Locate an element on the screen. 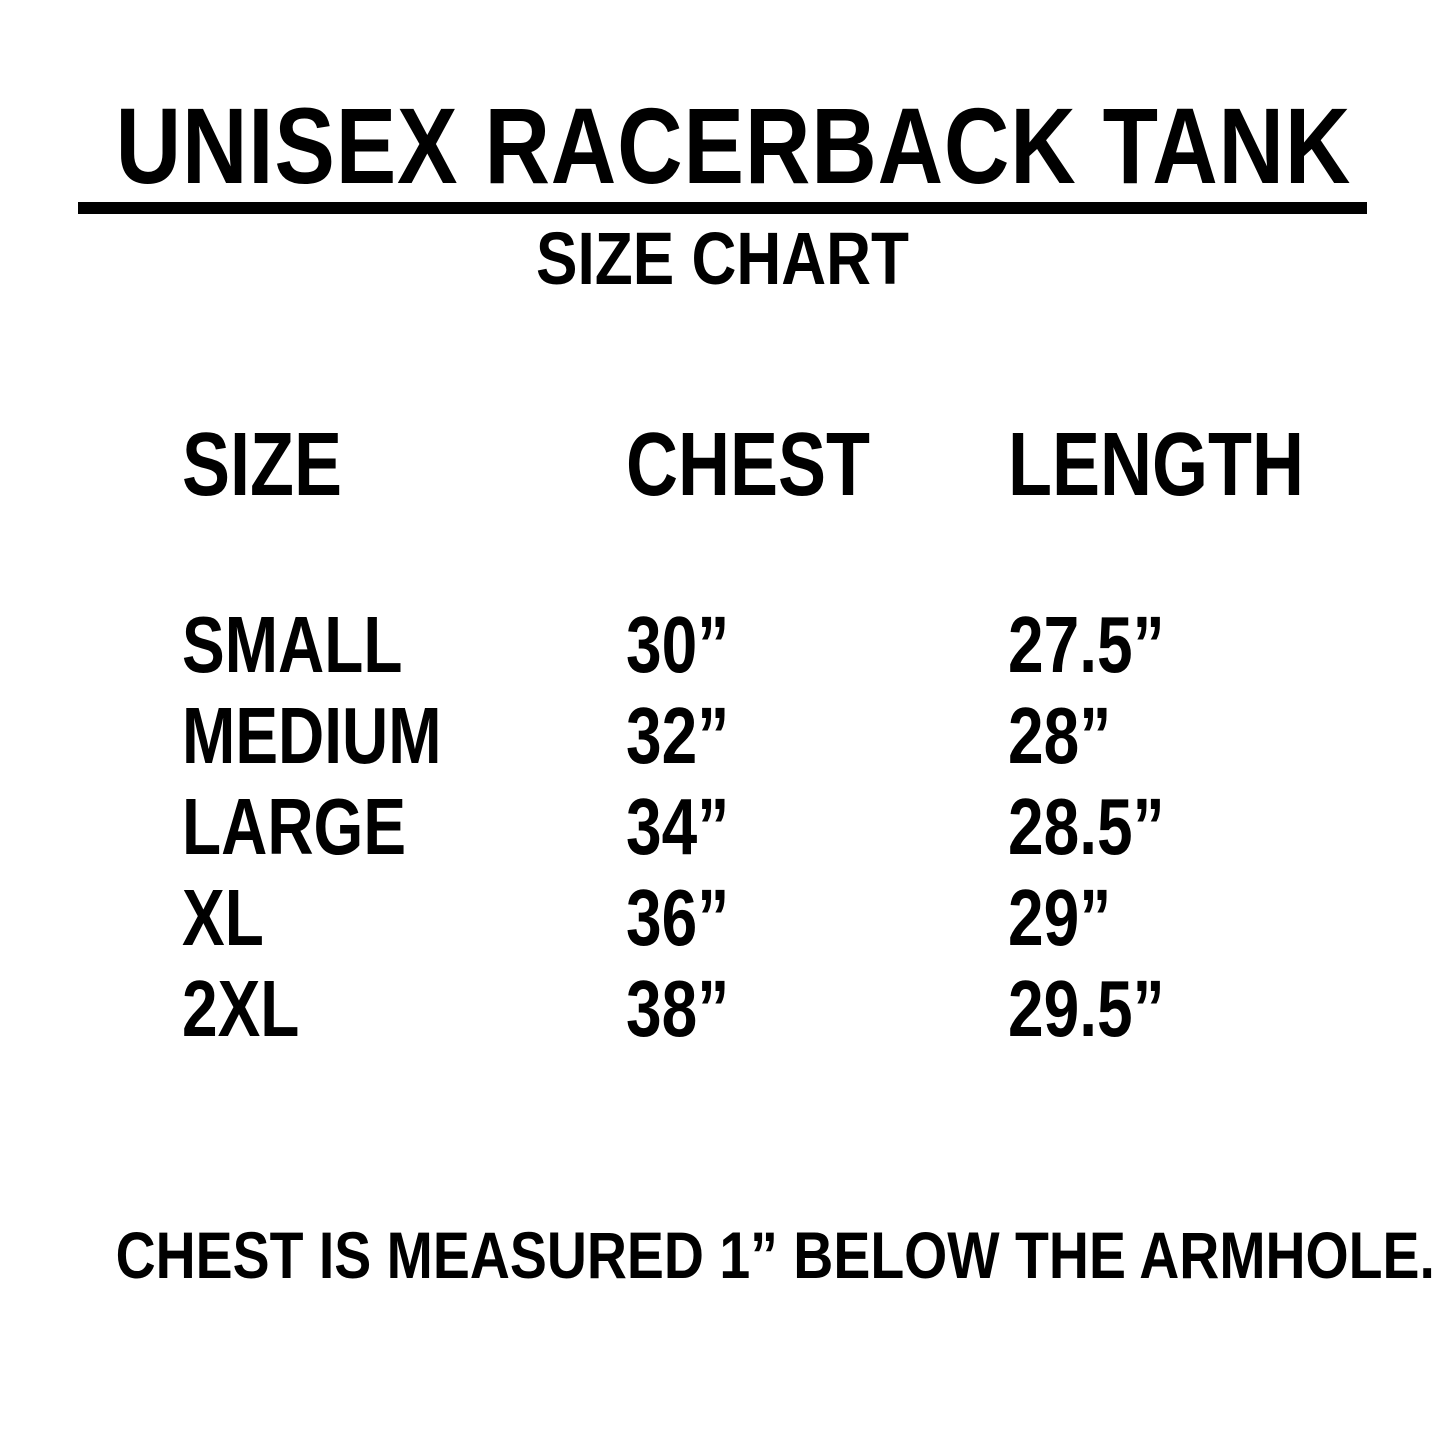 The height and width of the screenshot is (1445, 1445). measurement-note-text: CHEST IS MEASURED 1” BELOW THE ARMHOLE. is located at coordinates (775, 1255).